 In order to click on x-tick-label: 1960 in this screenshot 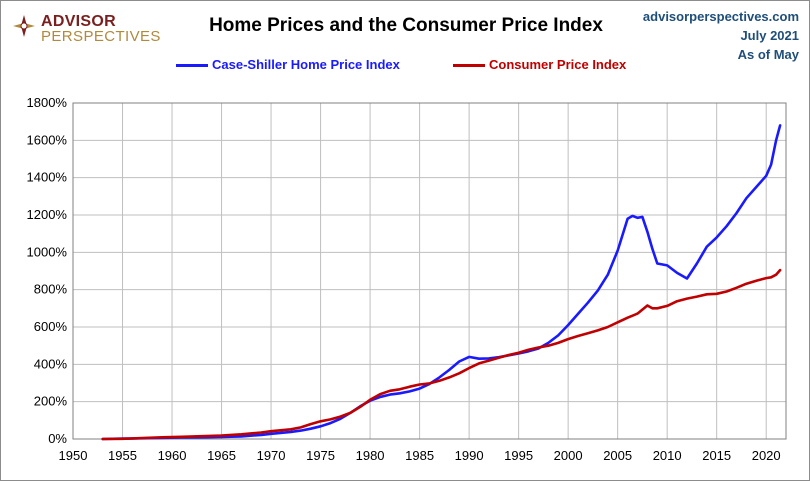, I will do `click(172, 455)`.